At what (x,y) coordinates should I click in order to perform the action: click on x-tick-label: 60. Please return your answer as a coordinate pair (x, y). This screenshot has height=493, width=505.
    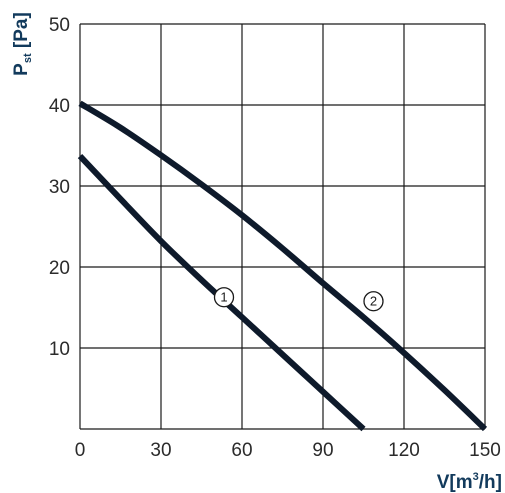
    Looking at the image, I should click on (241, 450).